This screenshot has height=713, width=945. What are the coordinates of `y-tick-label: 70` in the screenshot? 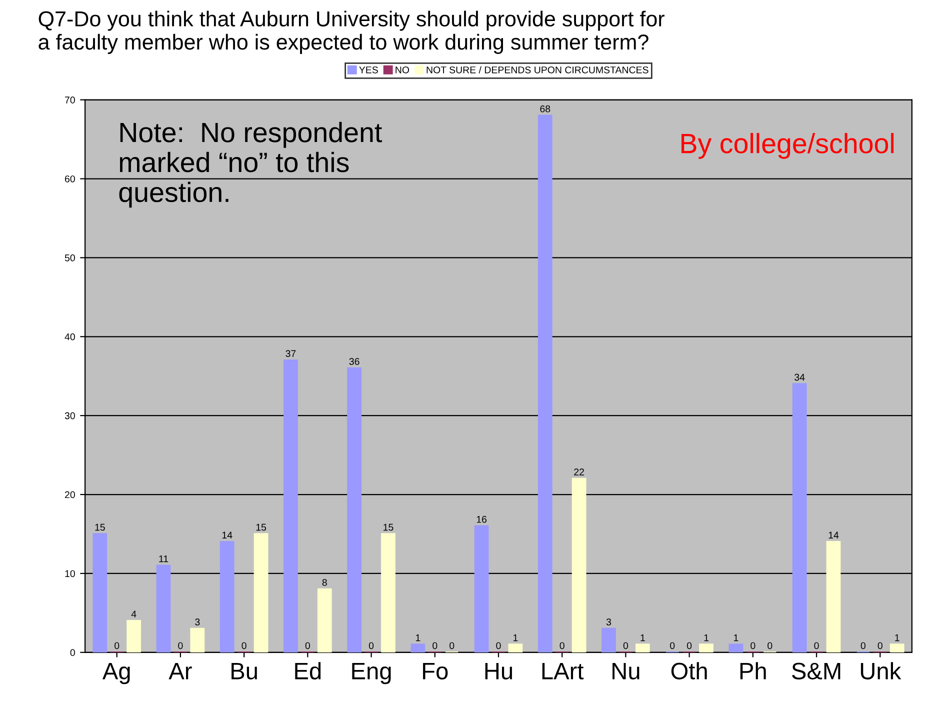 It's located at (70, 100).